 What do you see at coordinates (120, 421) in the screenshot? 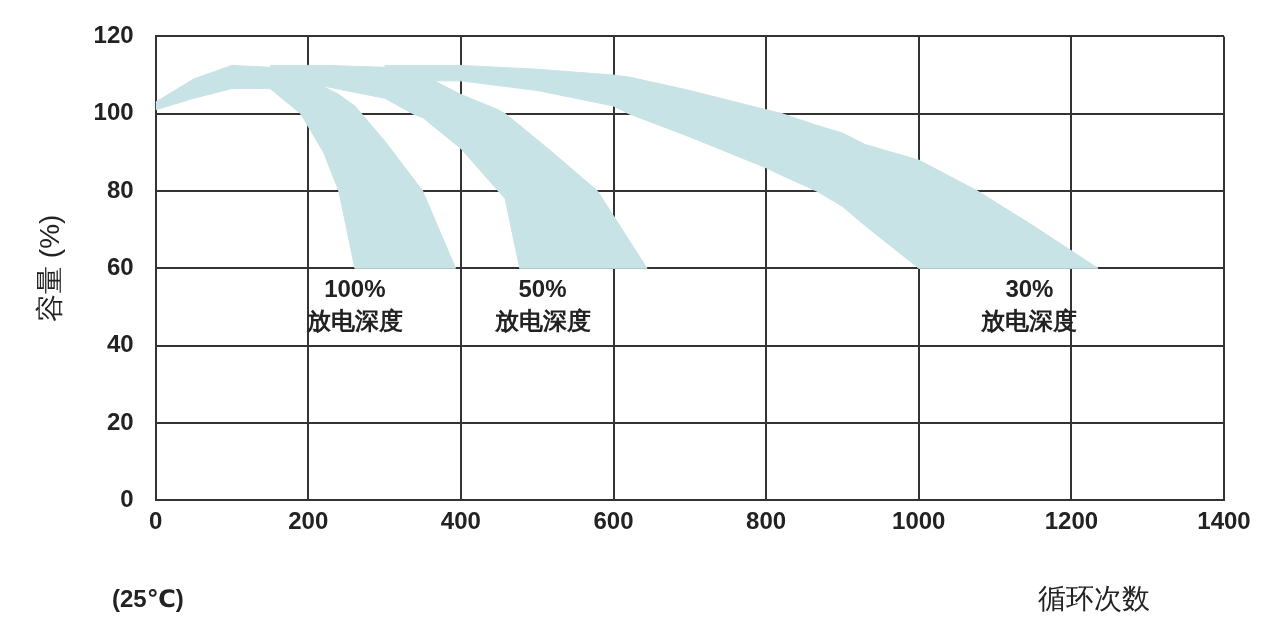
I see `y-tick-label: 20` at bounding box center [120, 421].